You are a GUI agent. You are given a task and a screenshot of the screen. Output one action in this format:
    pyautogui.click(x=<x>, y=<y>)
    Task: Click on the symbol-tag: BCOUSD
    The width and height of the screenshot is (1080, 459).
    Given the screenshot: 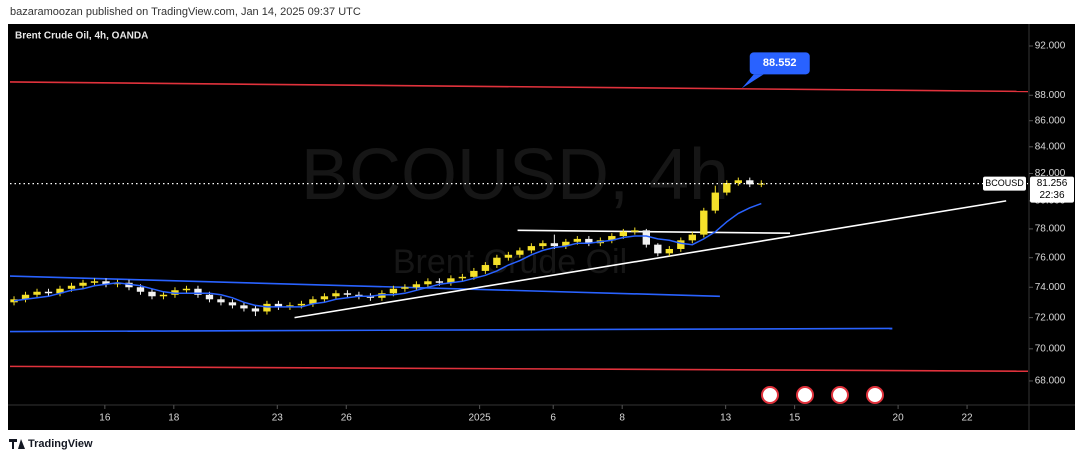 What is the action you would take?
    pyautogui.click(x=1004, y=183)
    